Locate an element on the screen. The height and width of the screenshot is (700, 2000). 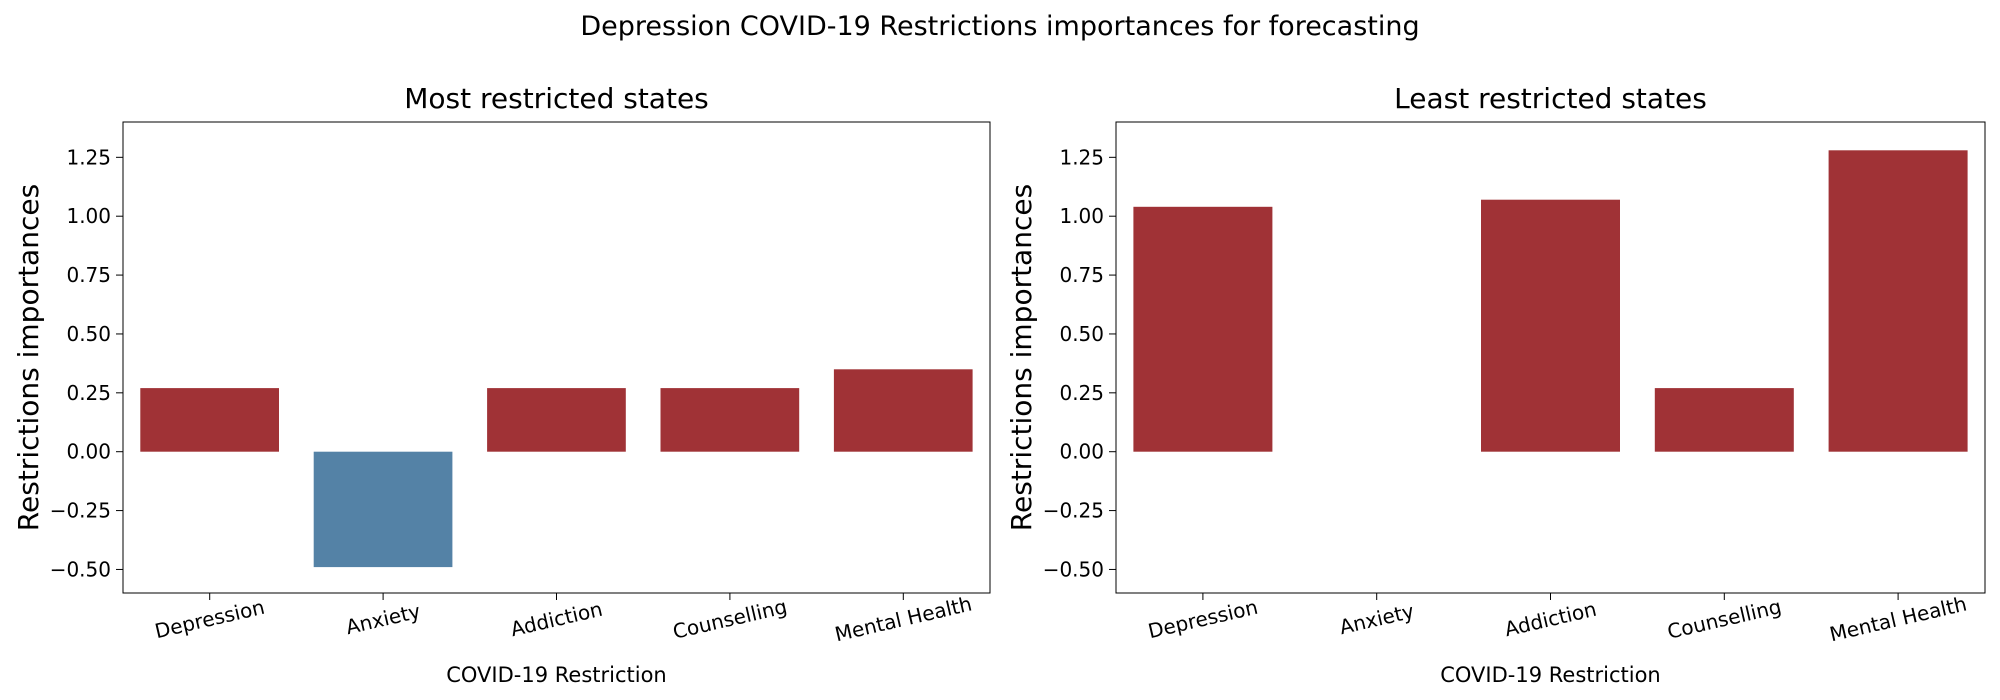
panel-title: Least restricted states is located at coordinates (1550, 98).